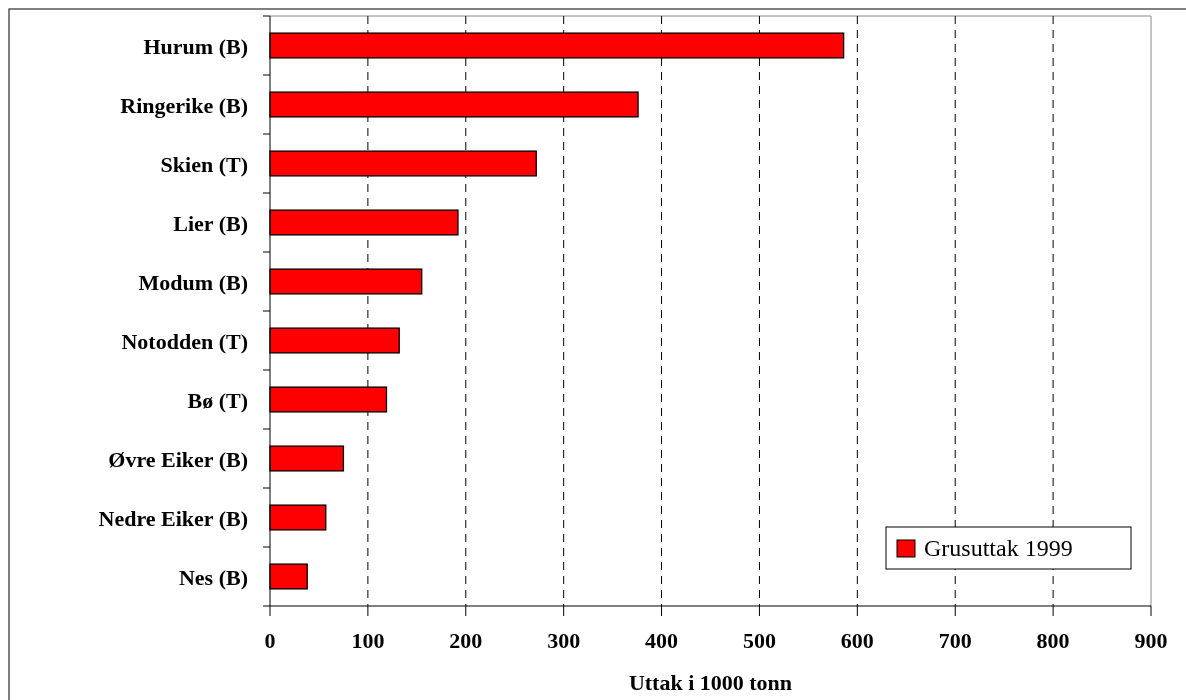 The image size is (1186, 700). I want to click on x-tick-label: 100, so click(368, 640).